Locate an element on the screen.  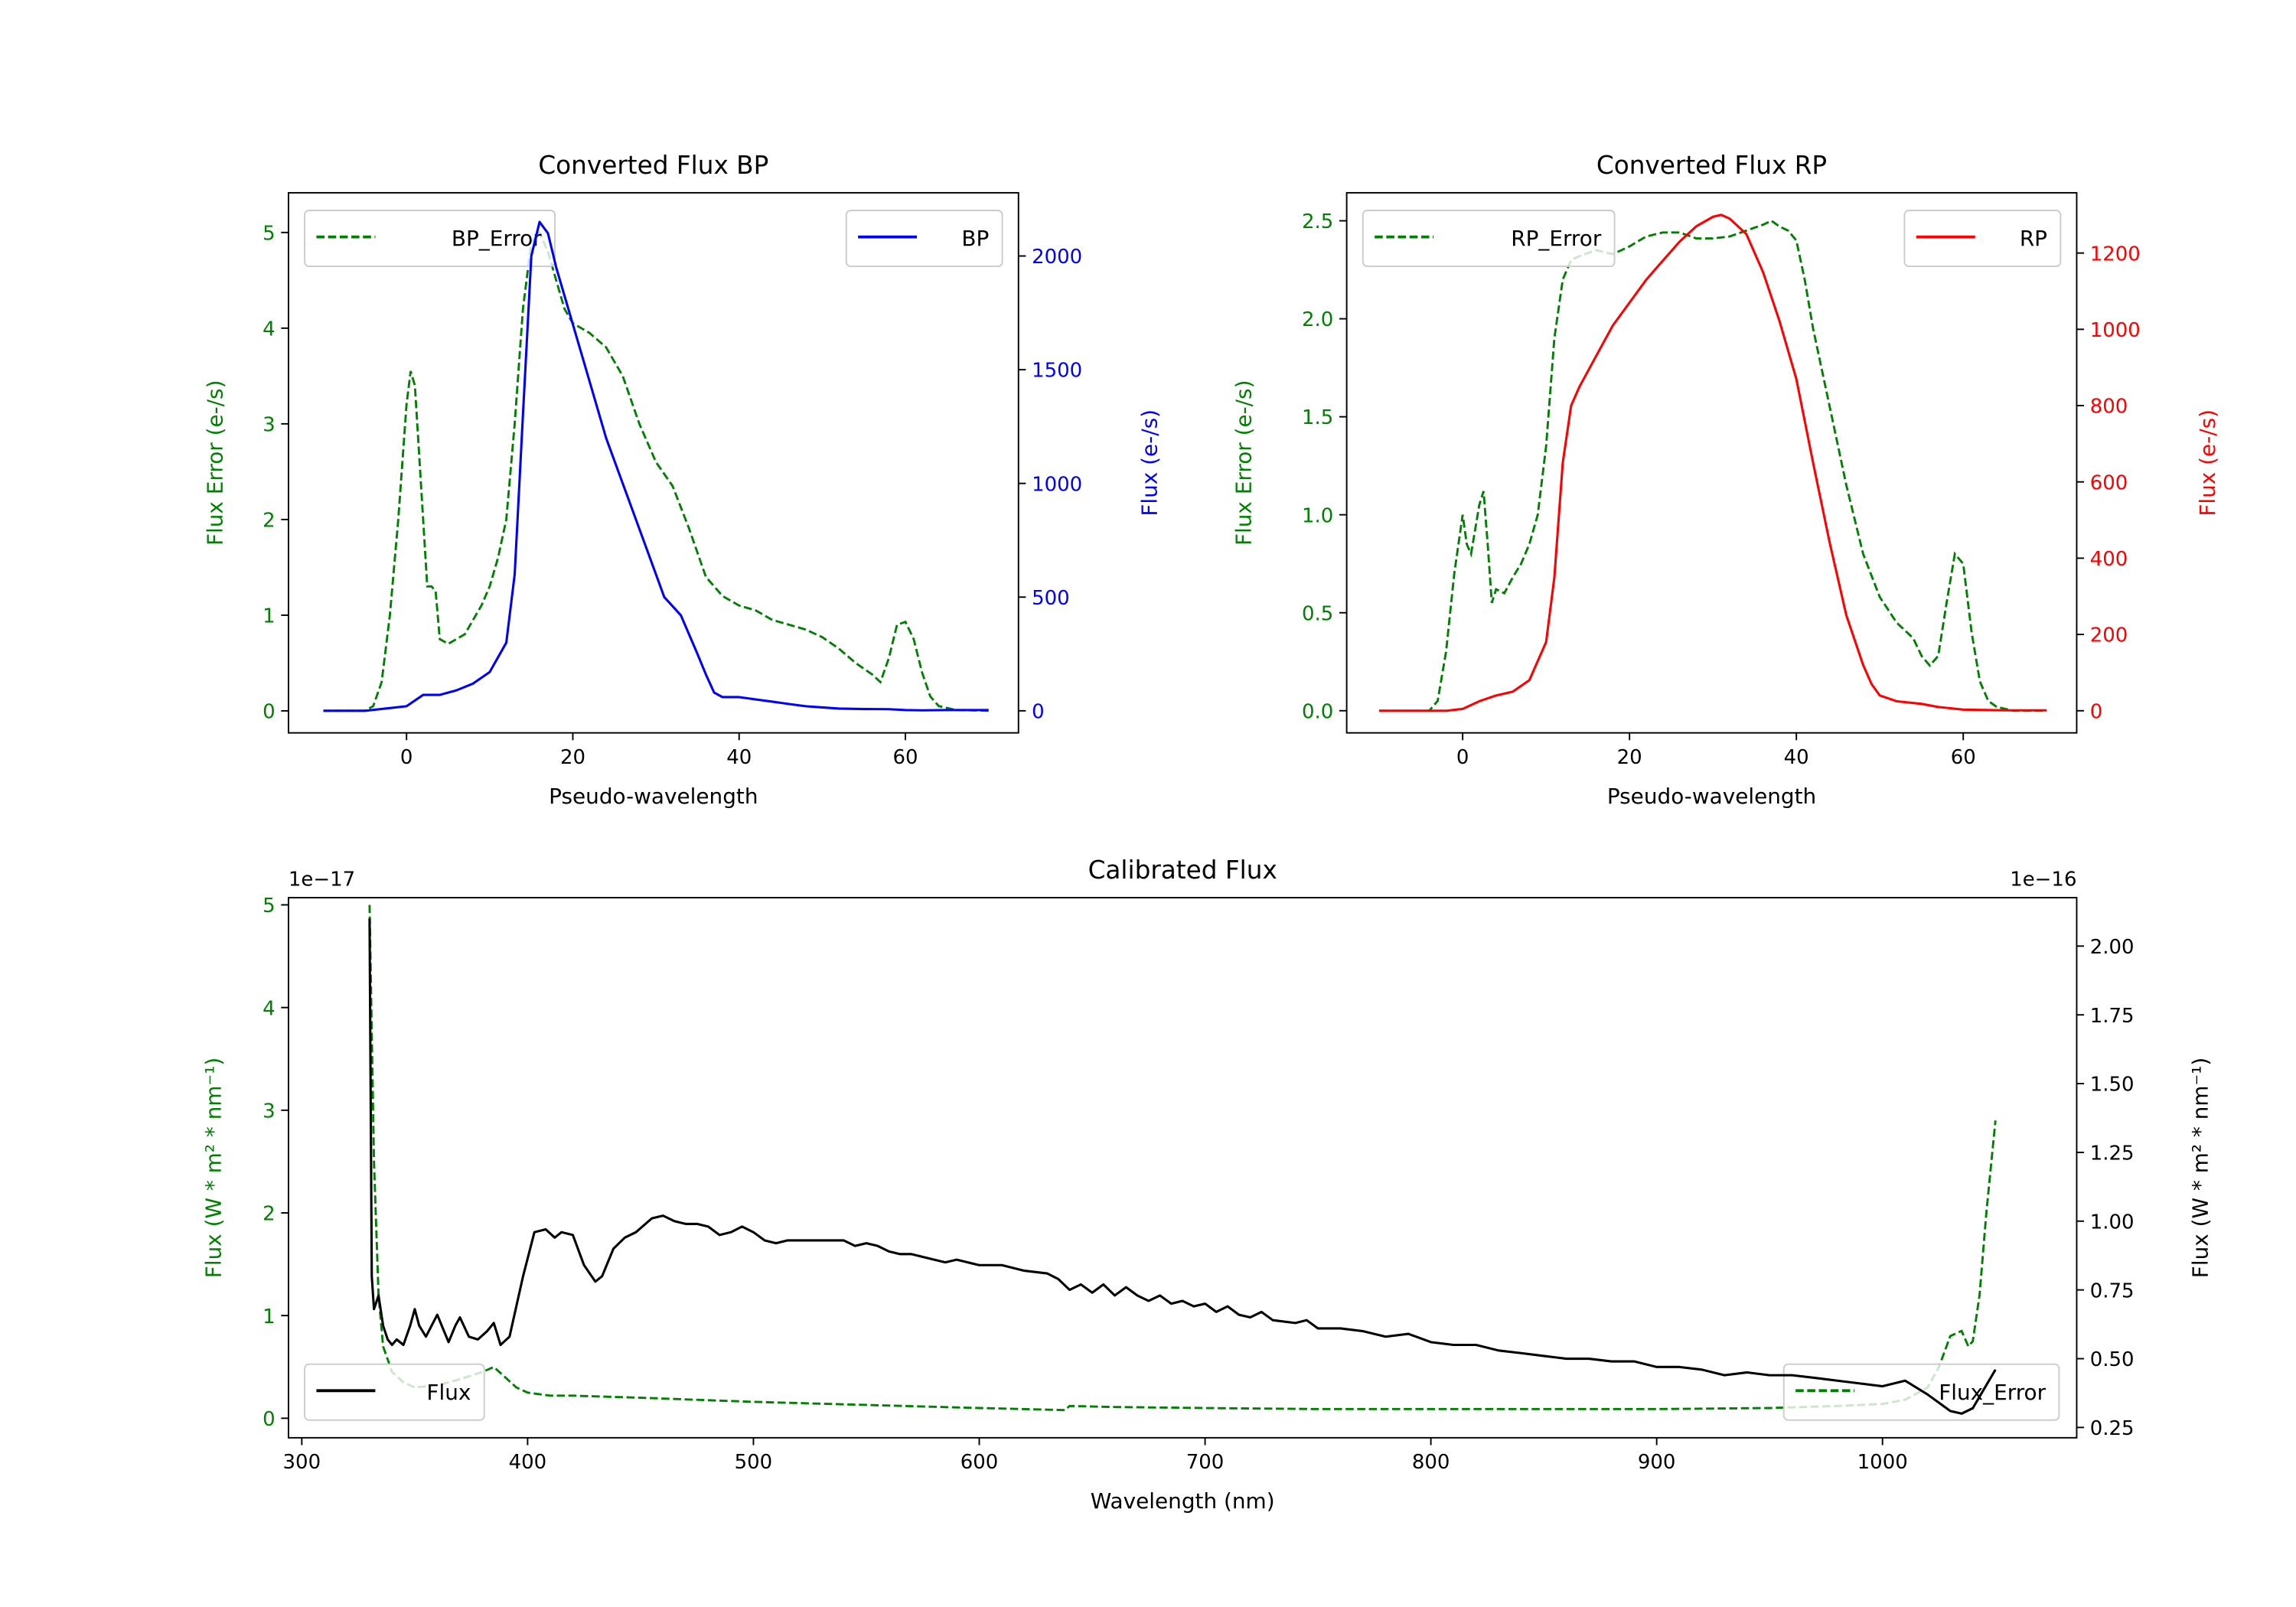
error-series-line is located at coordinates (656, 471).